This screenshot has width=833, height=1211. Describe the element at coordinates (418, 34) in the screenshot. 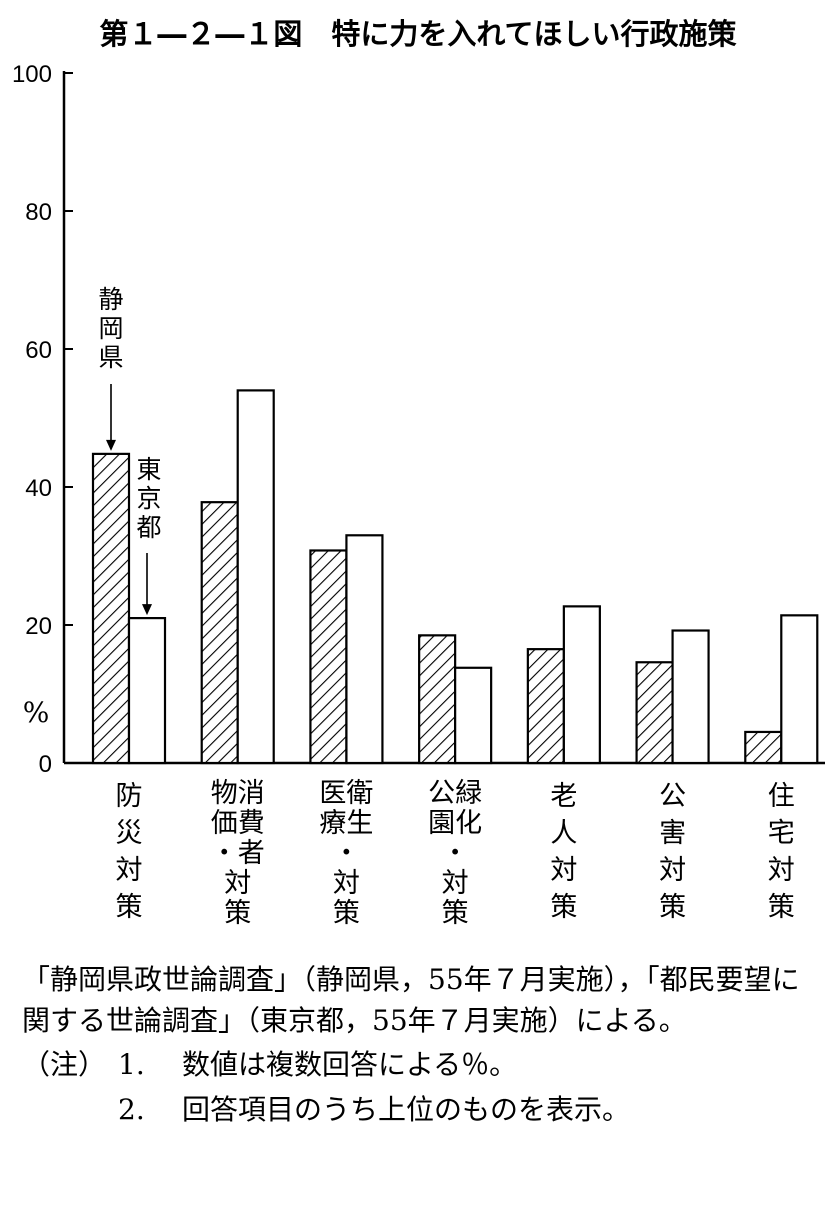

I see `chart-title: 第１―２―１図 特に力を入れてほしい行政施策` at that location.